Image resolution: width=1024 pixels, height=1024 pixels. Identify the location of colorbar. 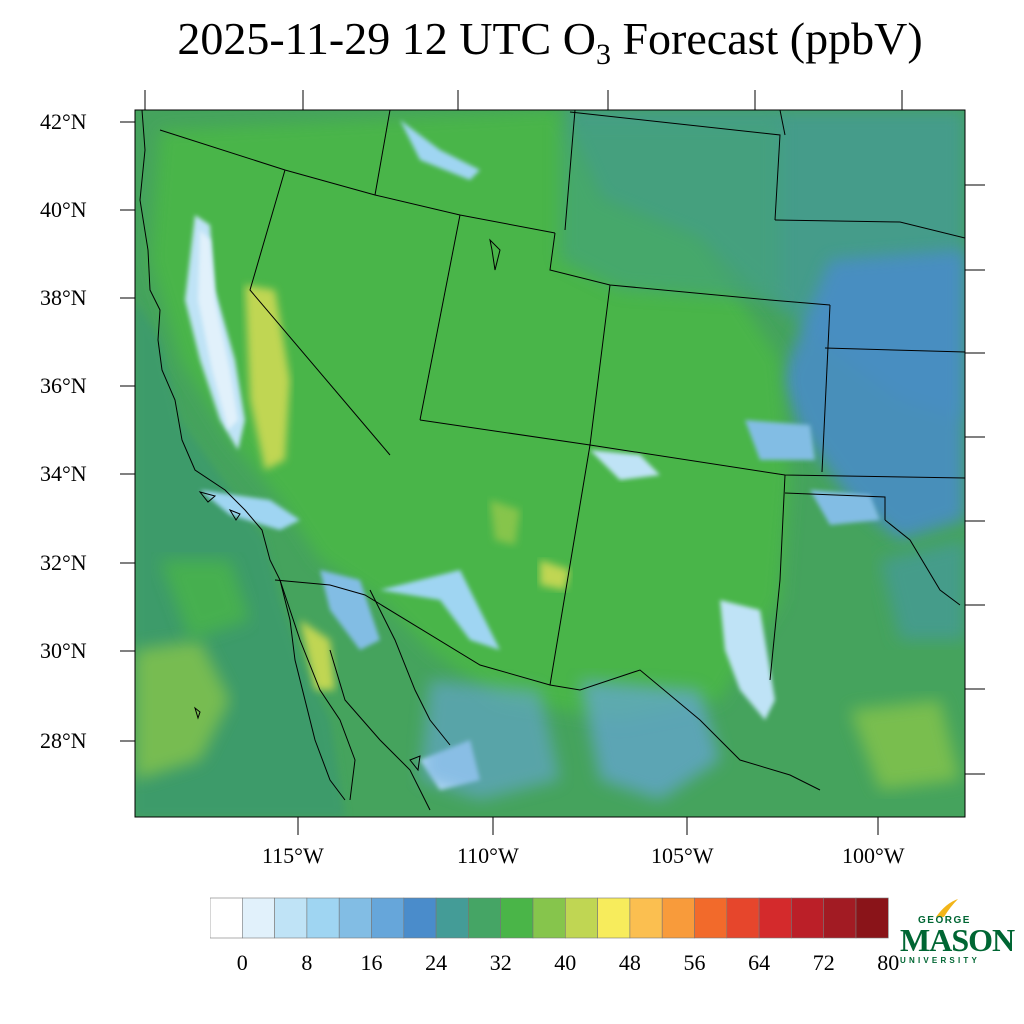
(549, 918).